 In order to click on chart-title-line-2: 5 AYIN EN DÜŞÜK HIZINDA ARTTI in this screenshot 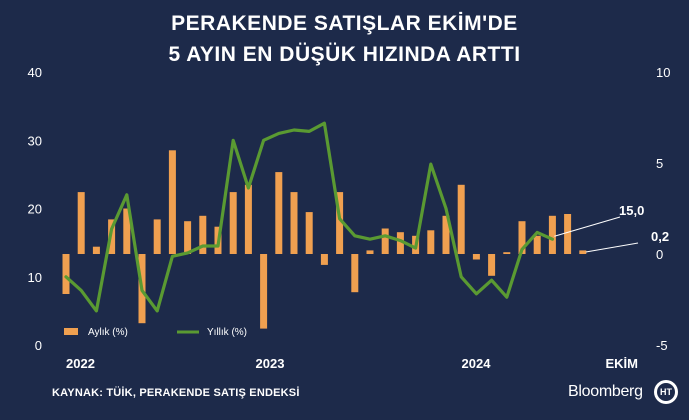, I will do `click(344, 54)`.